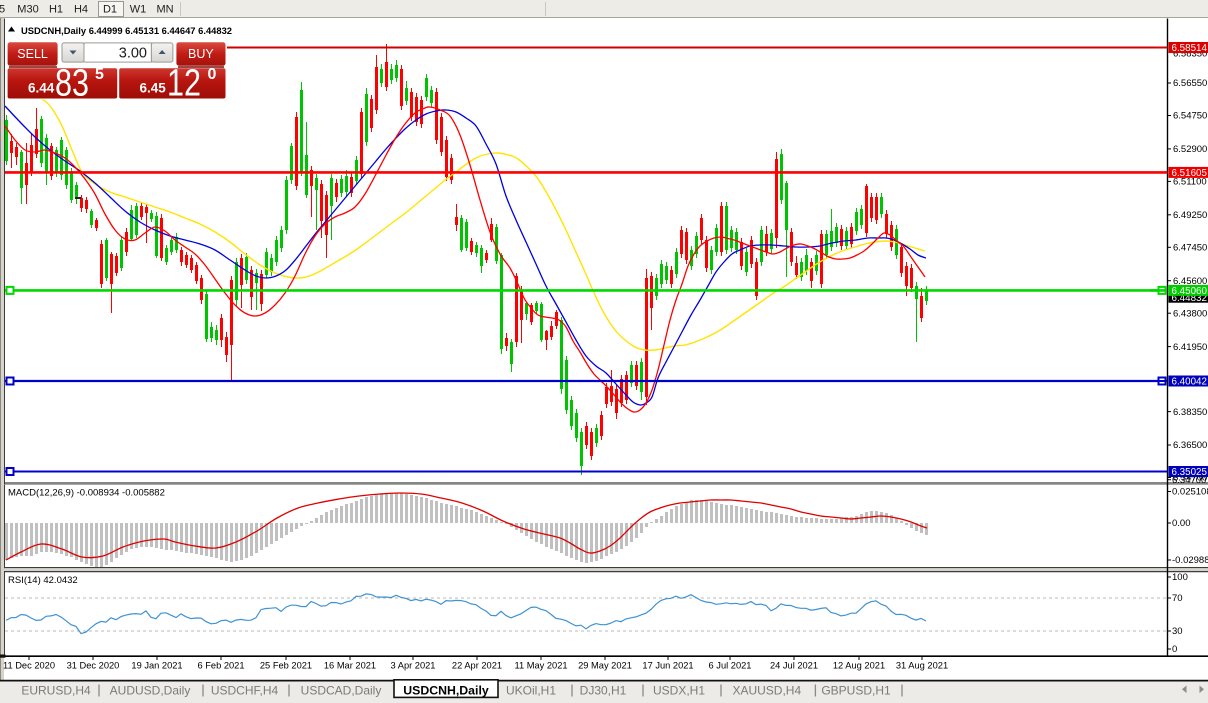 The width and height of the screenshot is (1208, 703). I want to click on svg-text: USDCNH,Daily, so click(446, 690).